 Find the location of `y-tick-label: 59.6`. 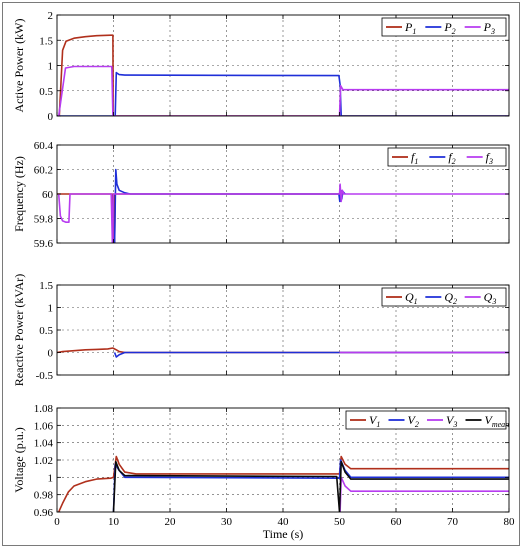

y-tick-label: 59.6 is located at coordinates (44, 244).